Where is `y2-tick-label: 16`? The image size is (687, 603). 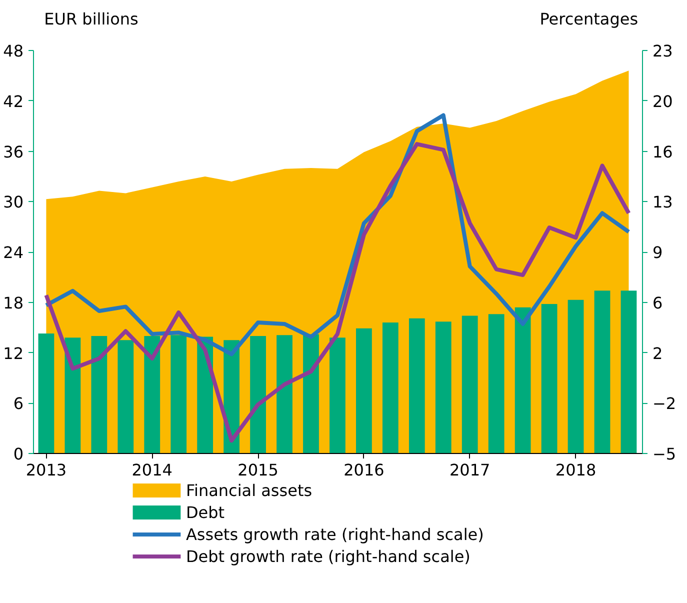 y2-tick-label: 16 is located at coordinates (662, 152).